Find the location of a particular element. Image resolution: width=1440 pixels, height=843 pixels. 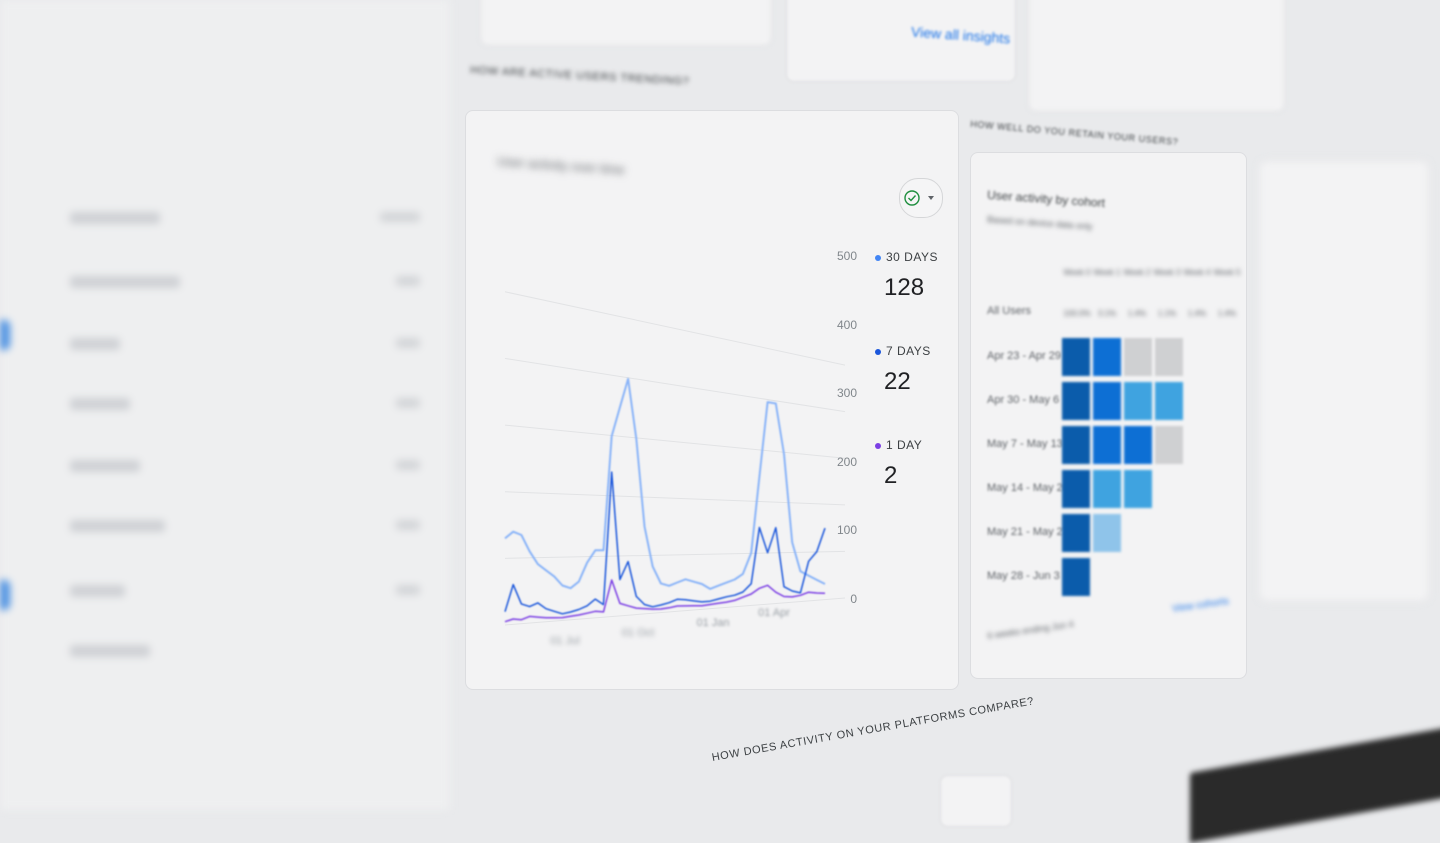

insights-card: View all insights is located at coordinates (901, 41).